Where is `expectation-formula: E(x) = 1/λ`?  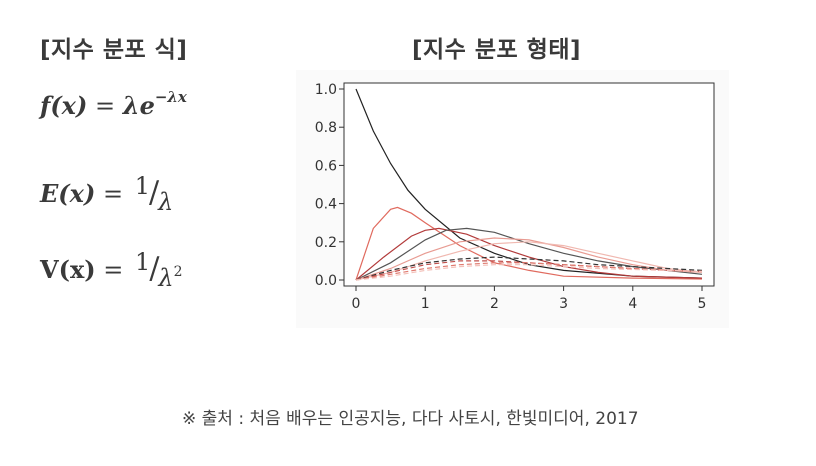
expectation-formula: E(x) = 1/λ is located at coordinates (106, 194).